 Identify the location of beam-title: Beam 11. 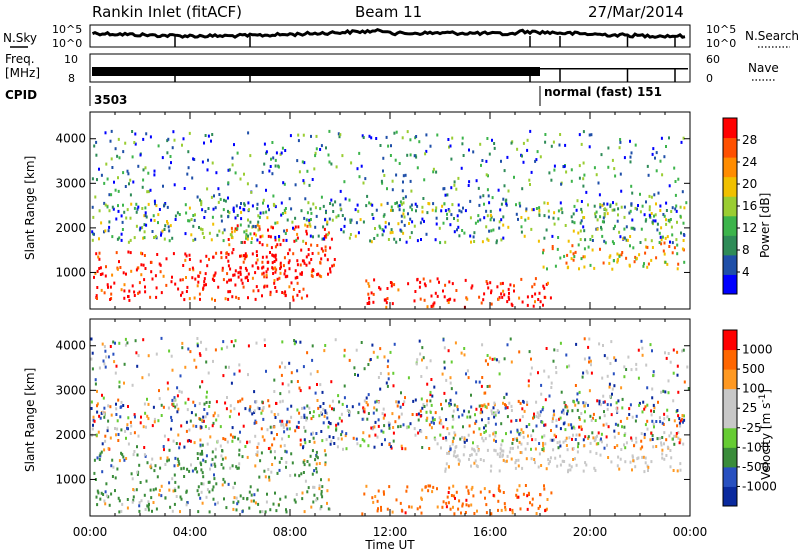
(388, 12).